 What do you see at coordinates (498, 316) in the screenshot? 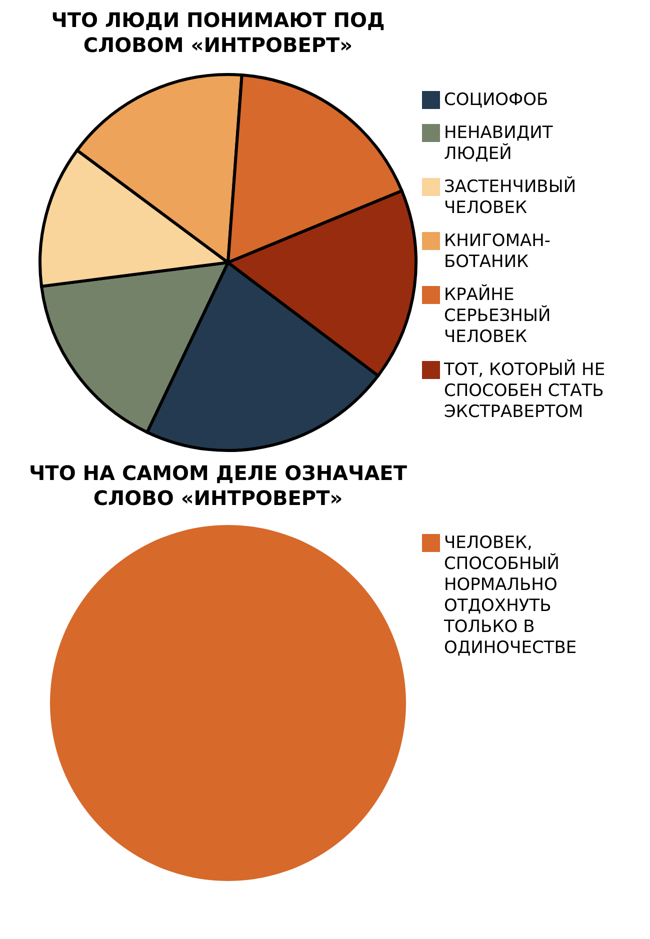
I see `legend-label: КРАЙНЕ СЕРЬЕЗНЫЙ ЧЕЛОВЕК` at bounding box center [498, 316].